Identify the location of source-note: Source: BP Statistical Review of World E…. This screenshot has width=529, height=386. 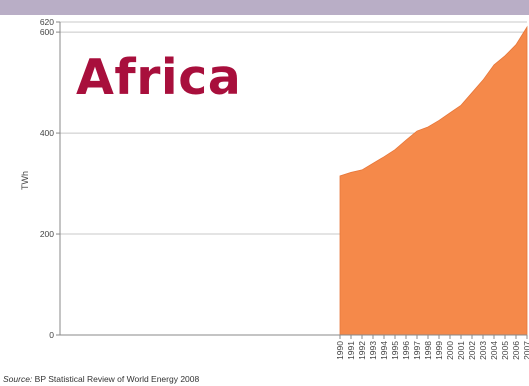
(101, 379).